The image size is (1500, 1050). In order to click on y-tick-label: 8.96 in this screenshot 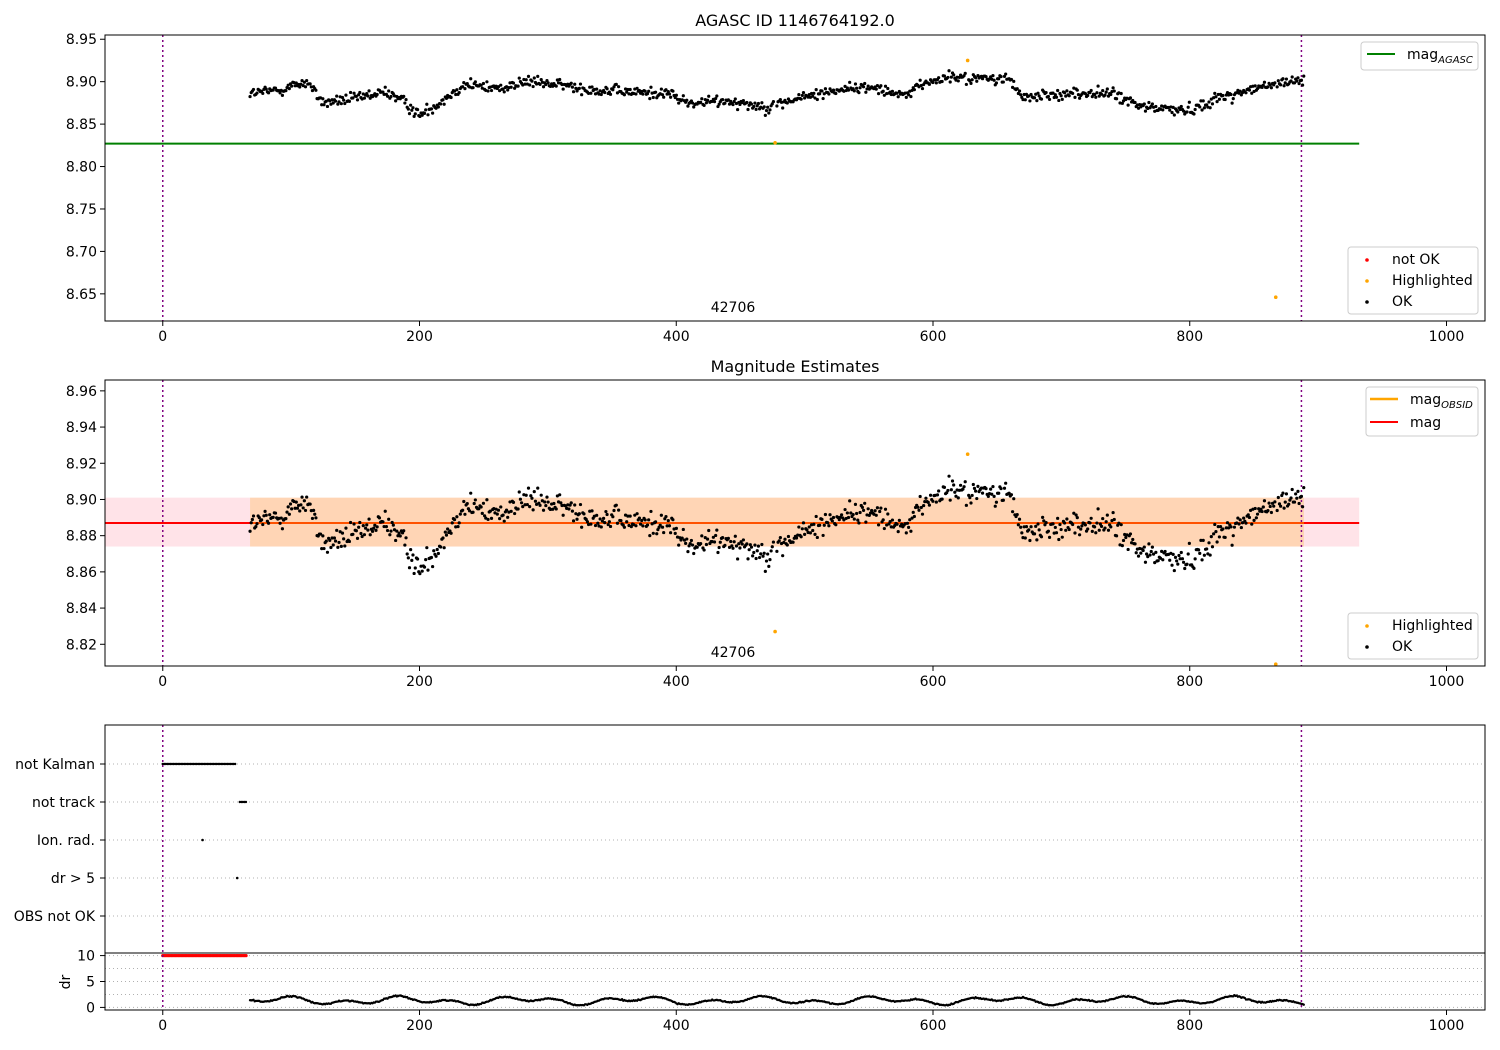, I will do `click(81, 392)`.